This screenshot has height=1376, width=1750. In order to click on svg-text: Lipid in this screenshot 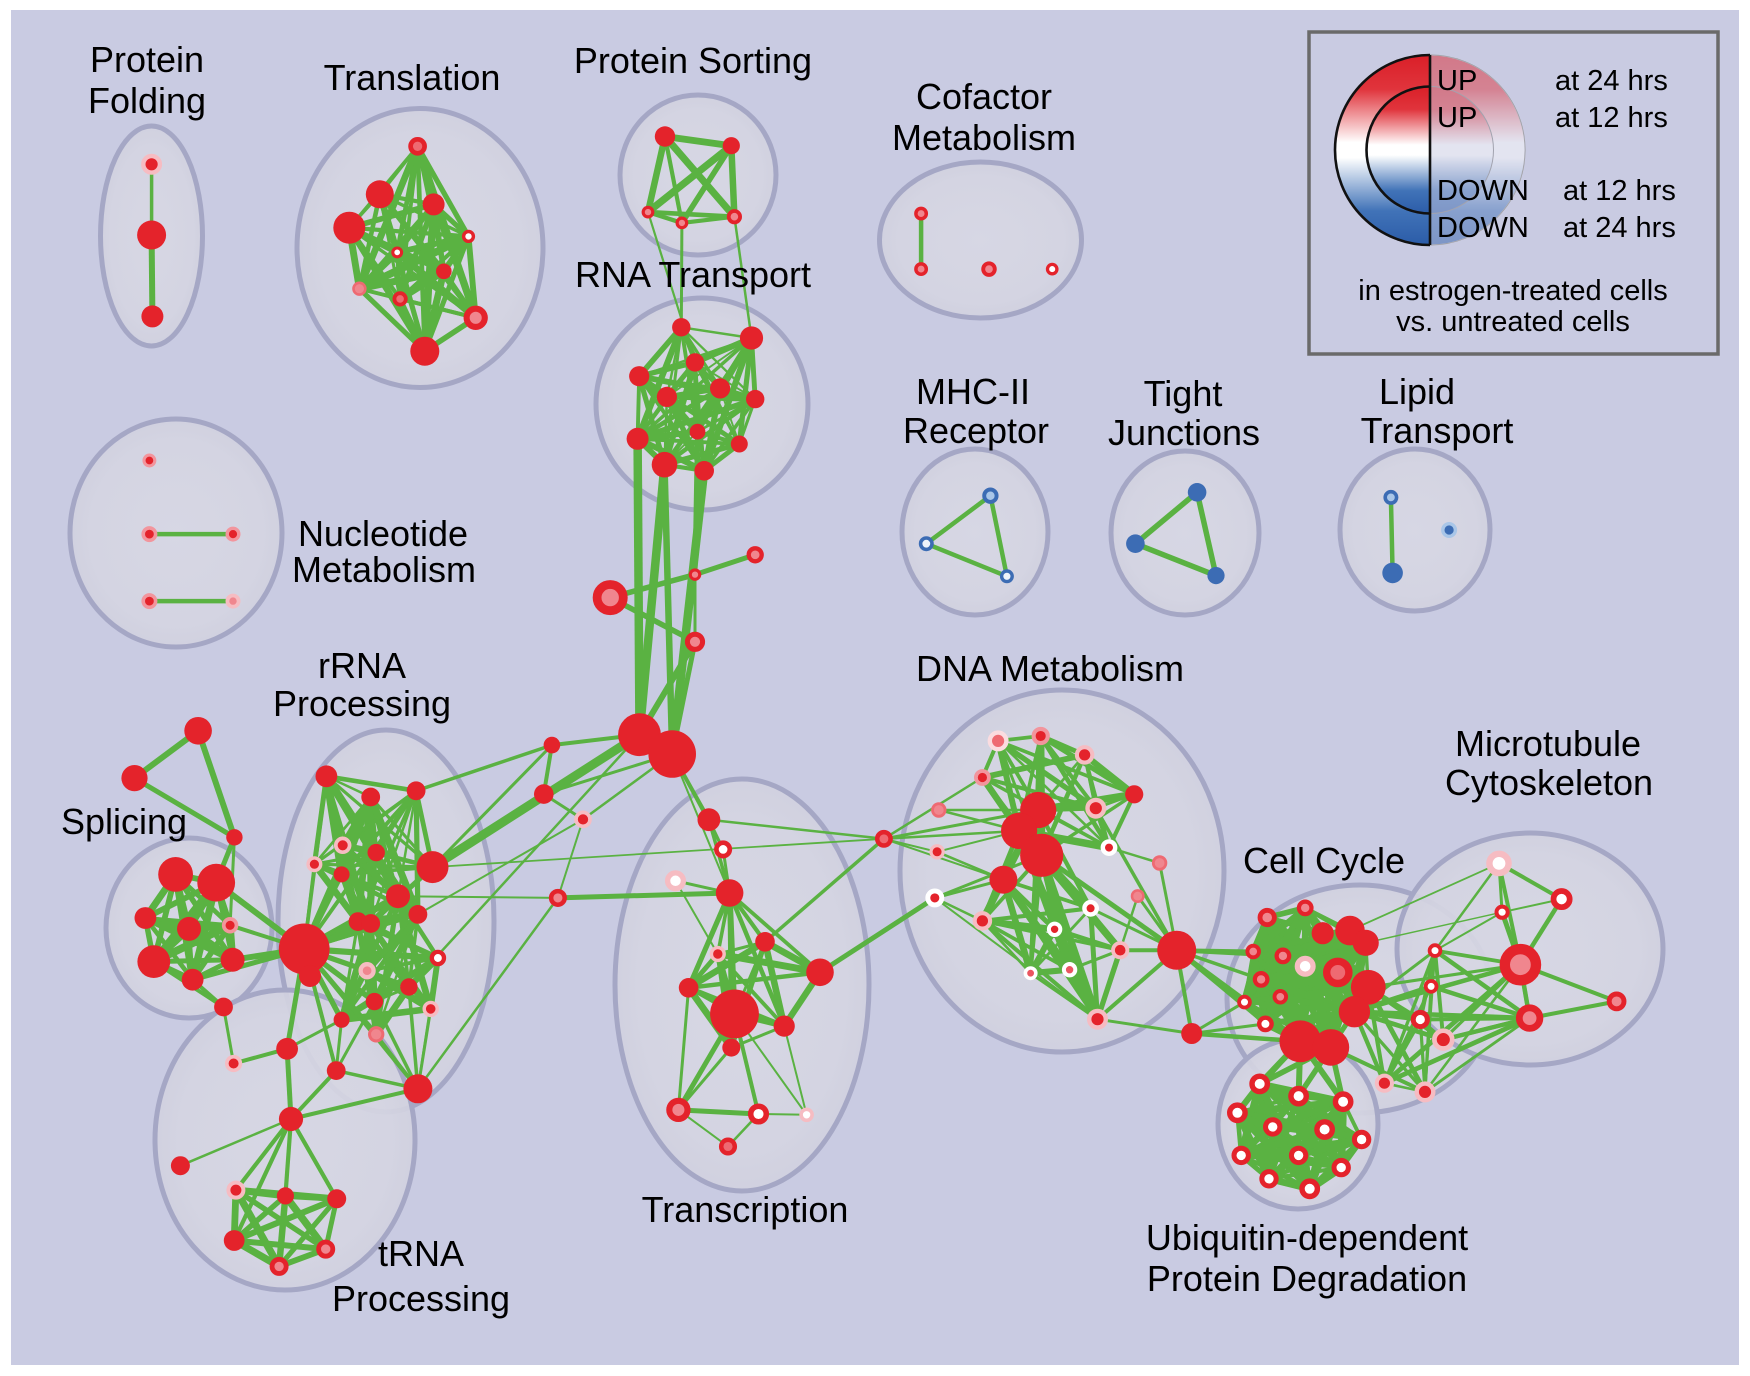, I will do `click(1417, 391)`.